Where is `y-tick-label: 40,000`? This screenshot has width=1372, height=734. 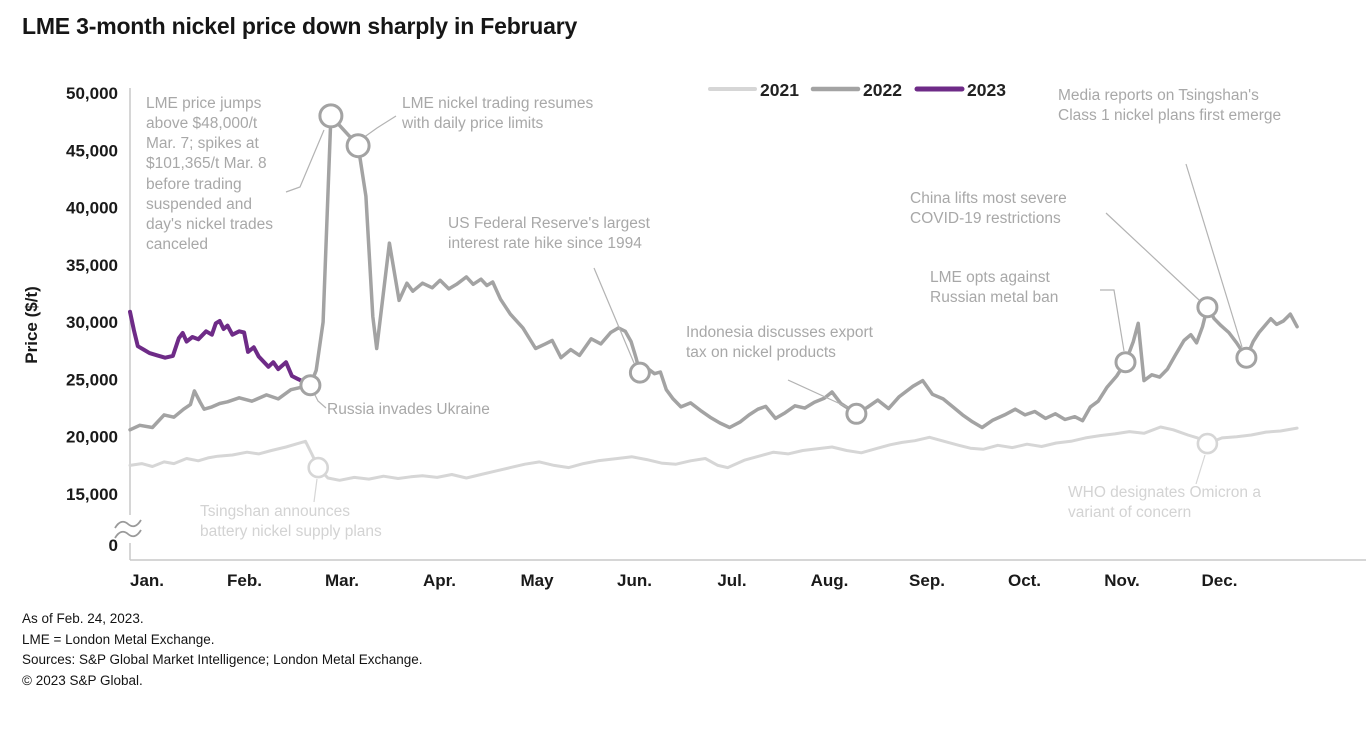
y-tick-label: 40,000 is located at coordinates (92, 208).